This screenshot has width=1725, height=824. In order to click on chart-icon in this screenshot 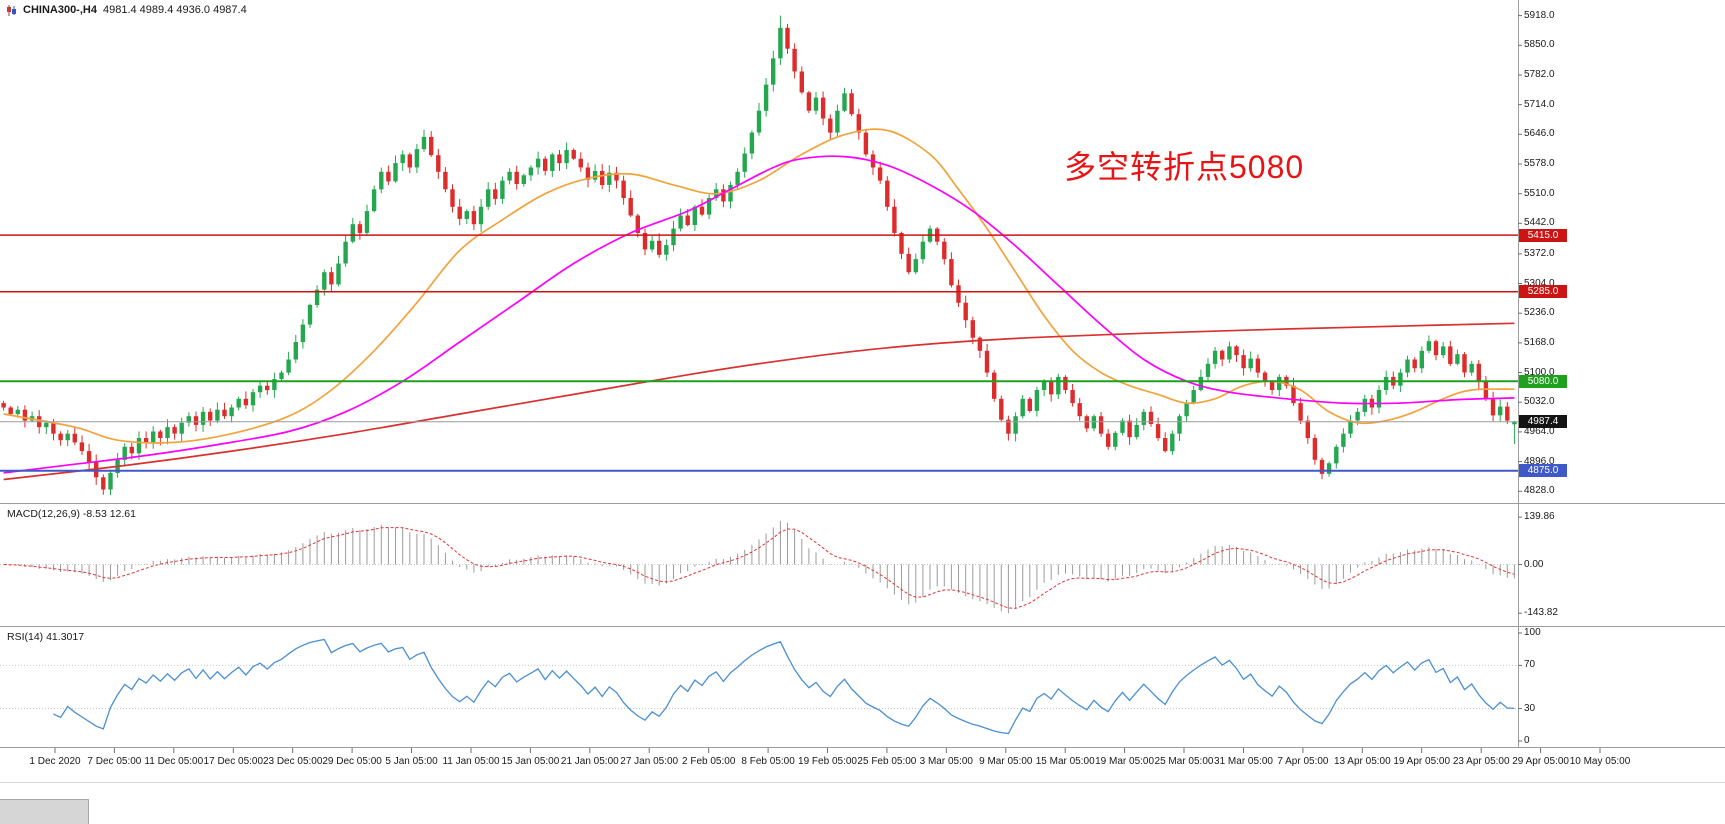, I will do `click(11, 10)`.